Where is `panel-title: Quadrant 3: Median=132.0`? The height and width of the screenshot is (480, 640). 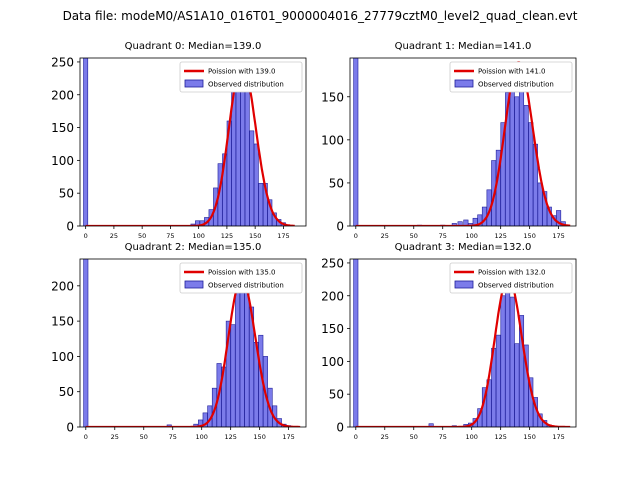
panel-title: Quadrant 3: Median=132.0 is located at coordinates (463, 247).